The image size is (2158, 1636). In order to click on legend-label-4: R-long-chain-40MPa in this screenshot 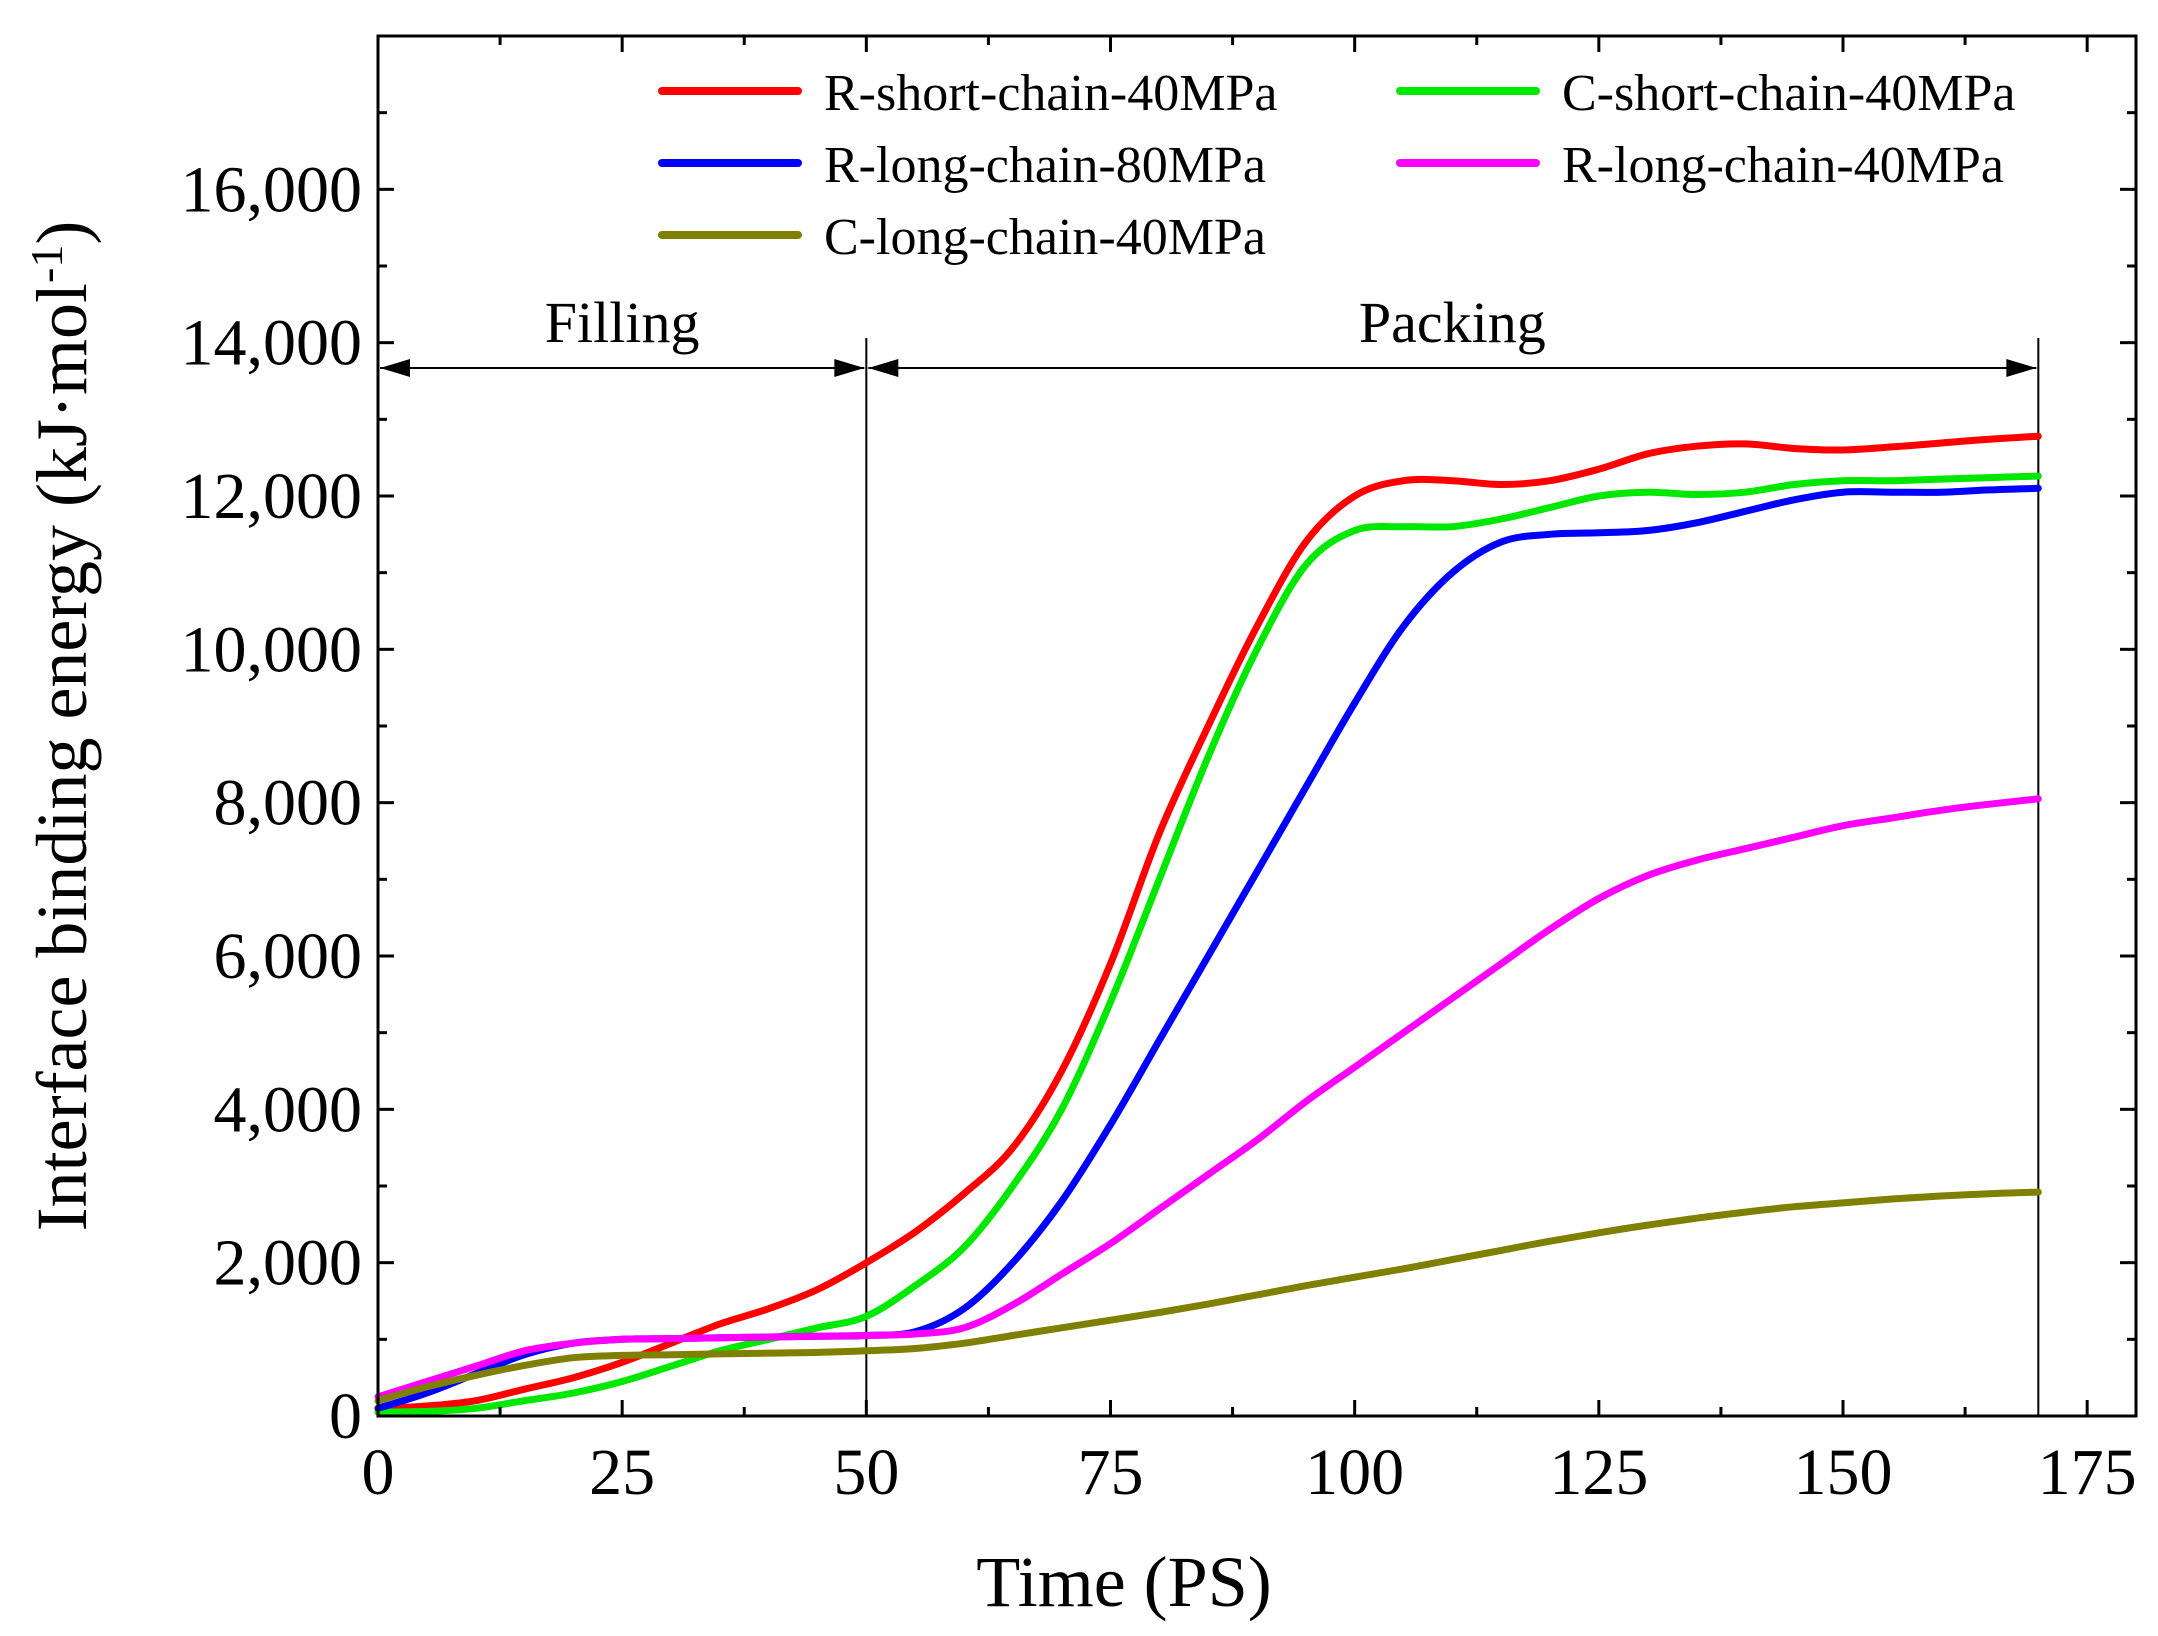, I will do `click(1783, 165)`.